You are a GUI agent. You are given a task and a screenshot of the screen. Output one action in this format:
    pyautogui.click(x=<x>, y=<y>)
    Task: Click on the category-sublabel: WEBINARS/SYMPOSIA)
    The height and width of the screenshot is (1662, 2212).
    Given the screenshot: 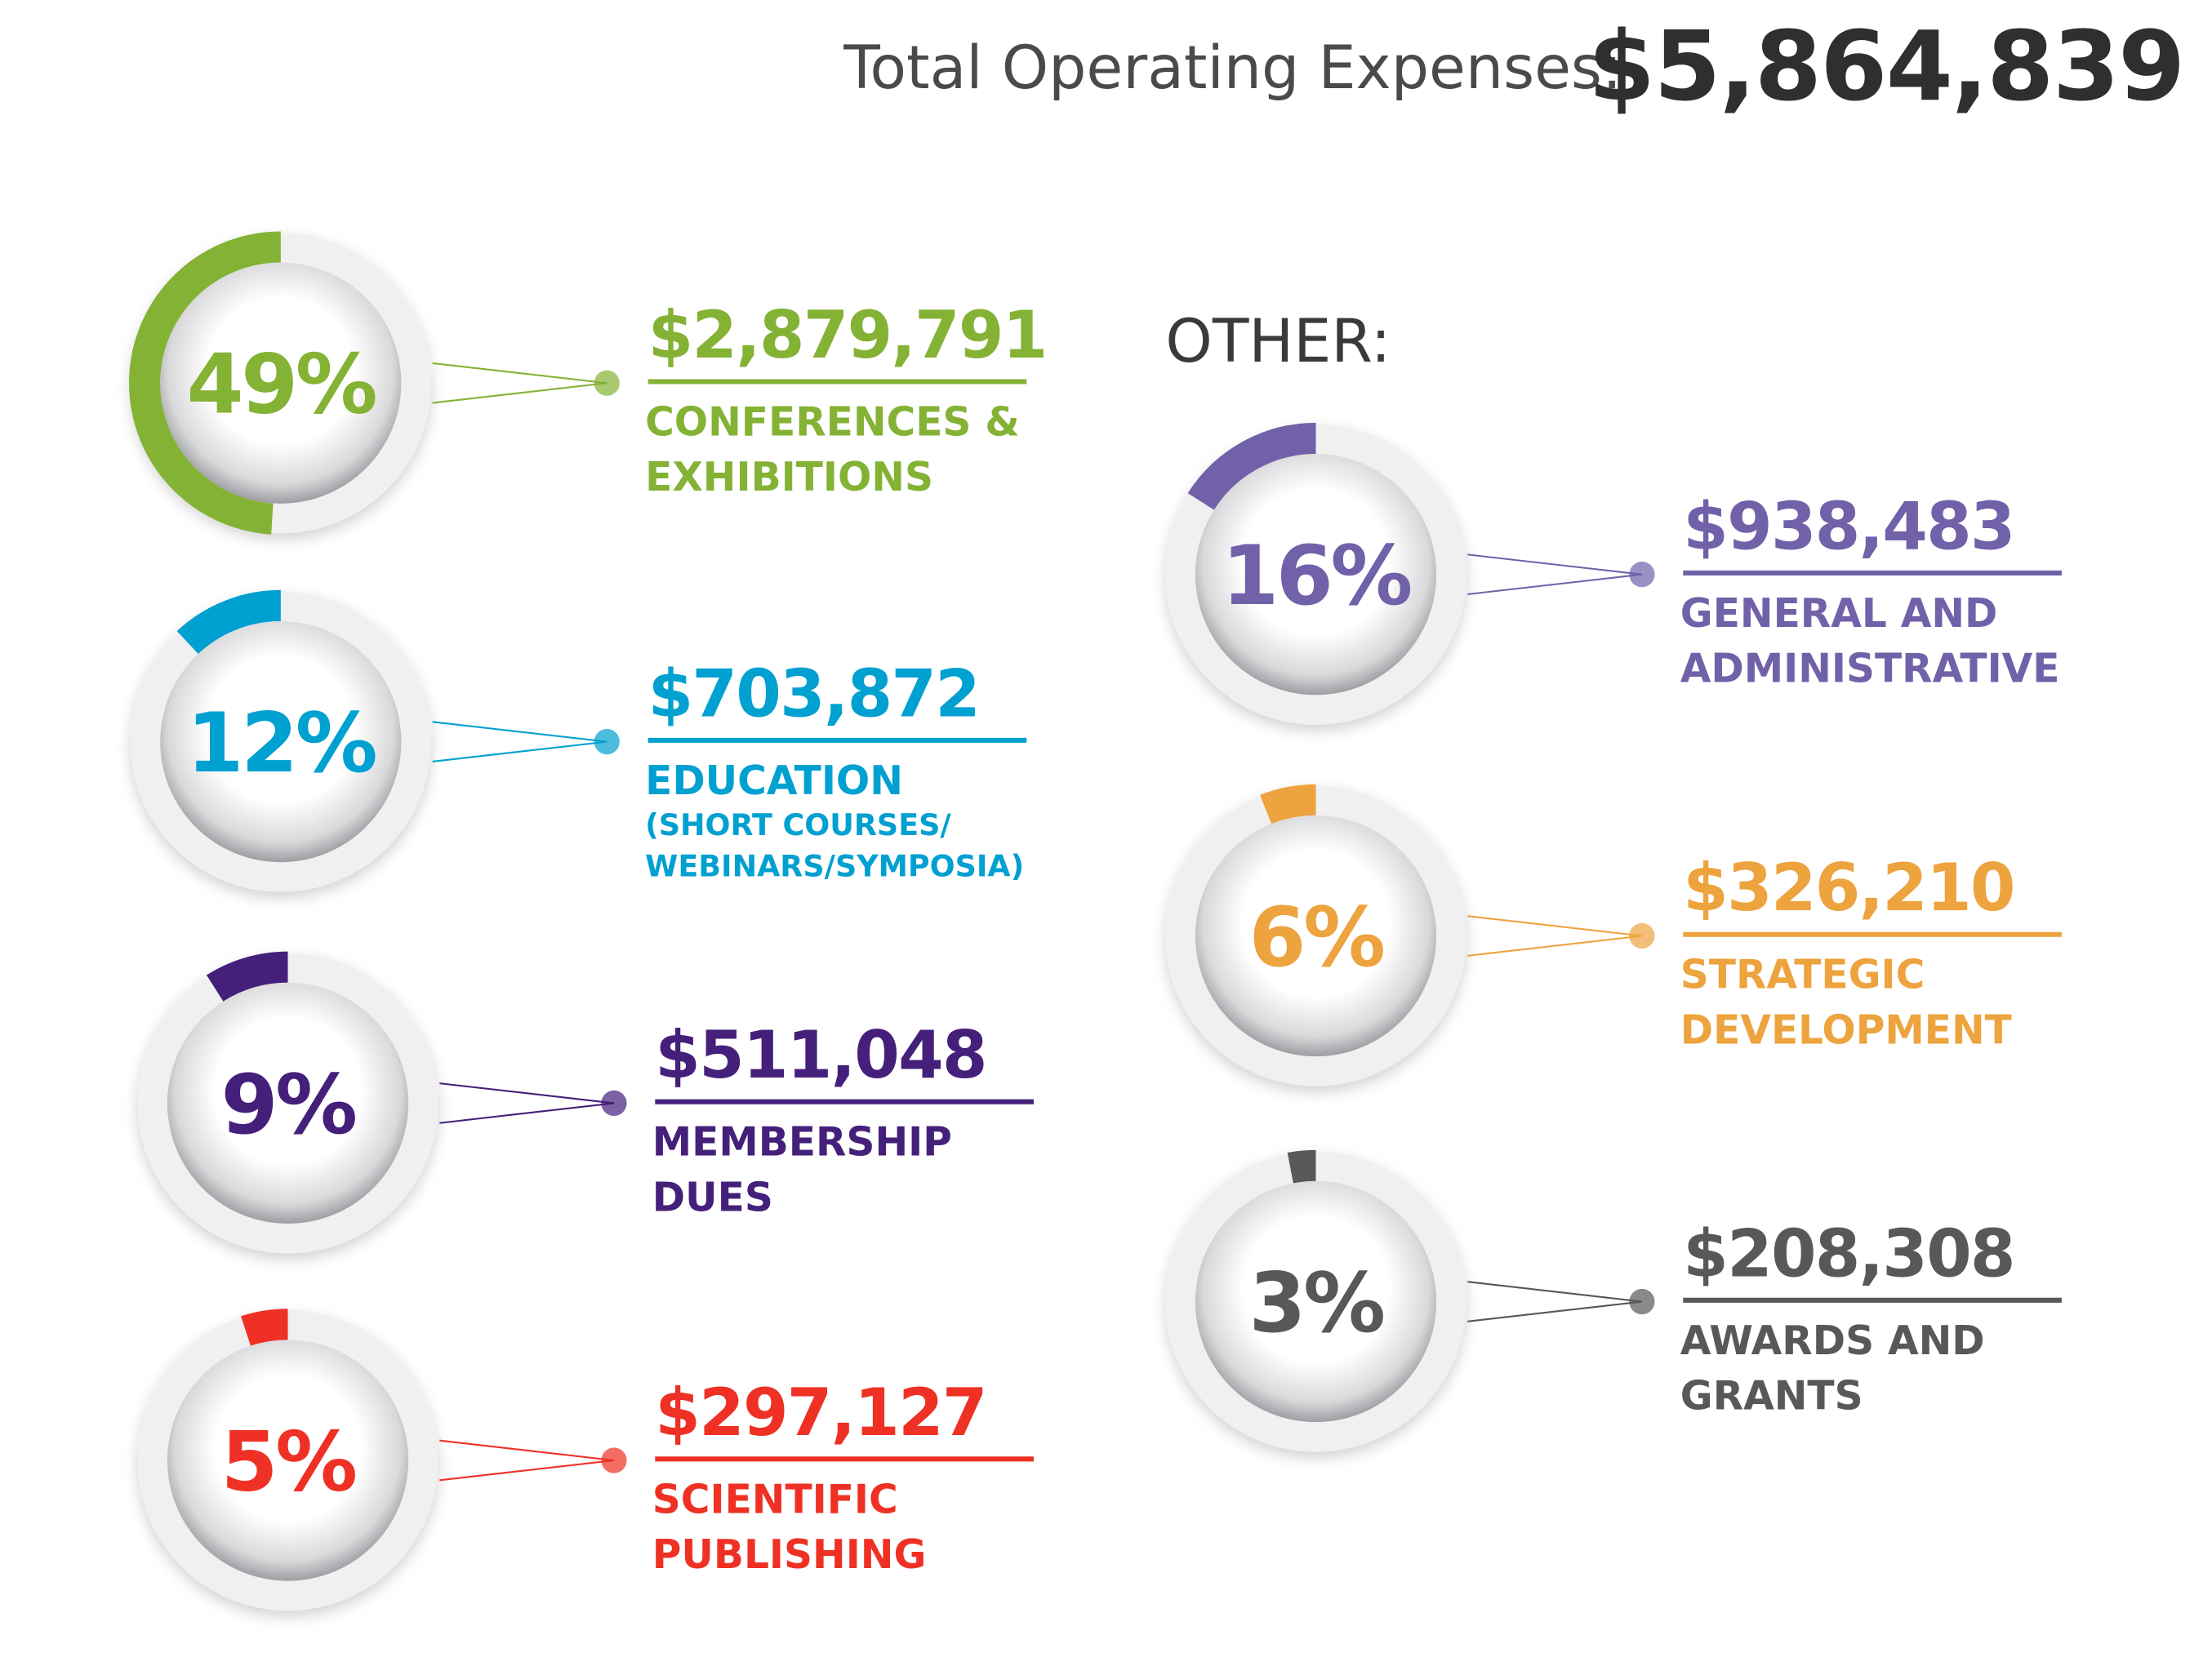 What is the action you would take?
    pyautogui.click(x=835, y=866)
    